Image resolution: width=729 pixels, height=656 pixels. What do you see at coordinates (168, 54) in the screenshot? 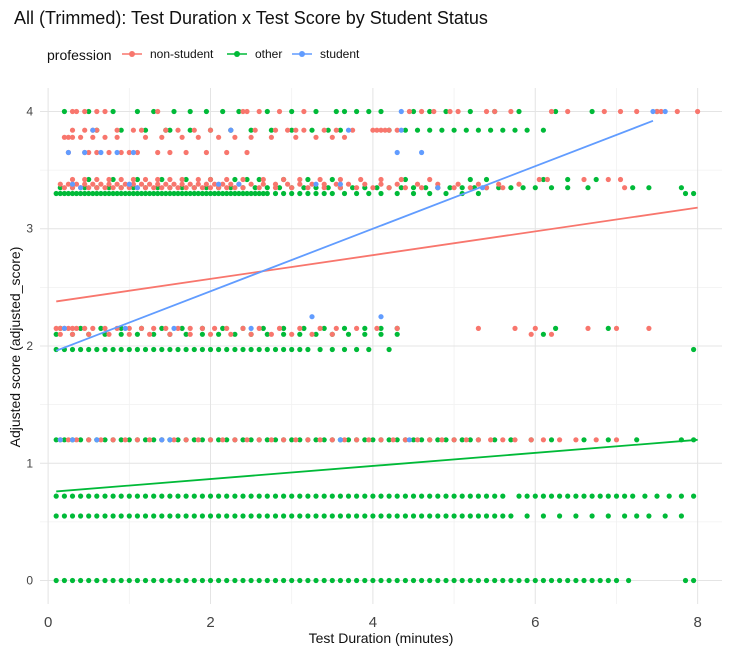
I see `legend-item-non-student: non-student` at bounding box center [168, 54].